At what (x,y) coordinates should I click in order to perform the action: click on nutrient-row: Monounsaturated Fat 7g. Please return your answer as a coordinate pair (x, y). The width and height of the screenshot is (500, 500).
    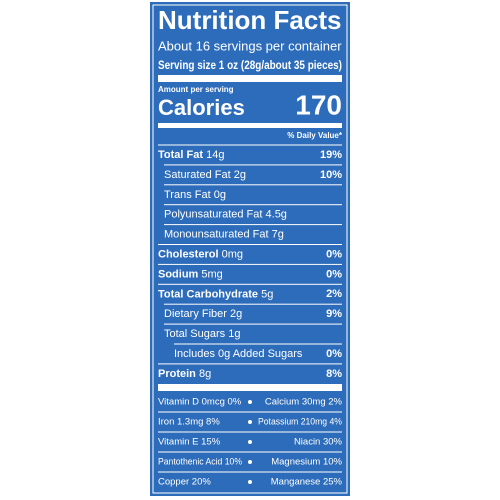
    Looking at the image, I should click on (224, 235).